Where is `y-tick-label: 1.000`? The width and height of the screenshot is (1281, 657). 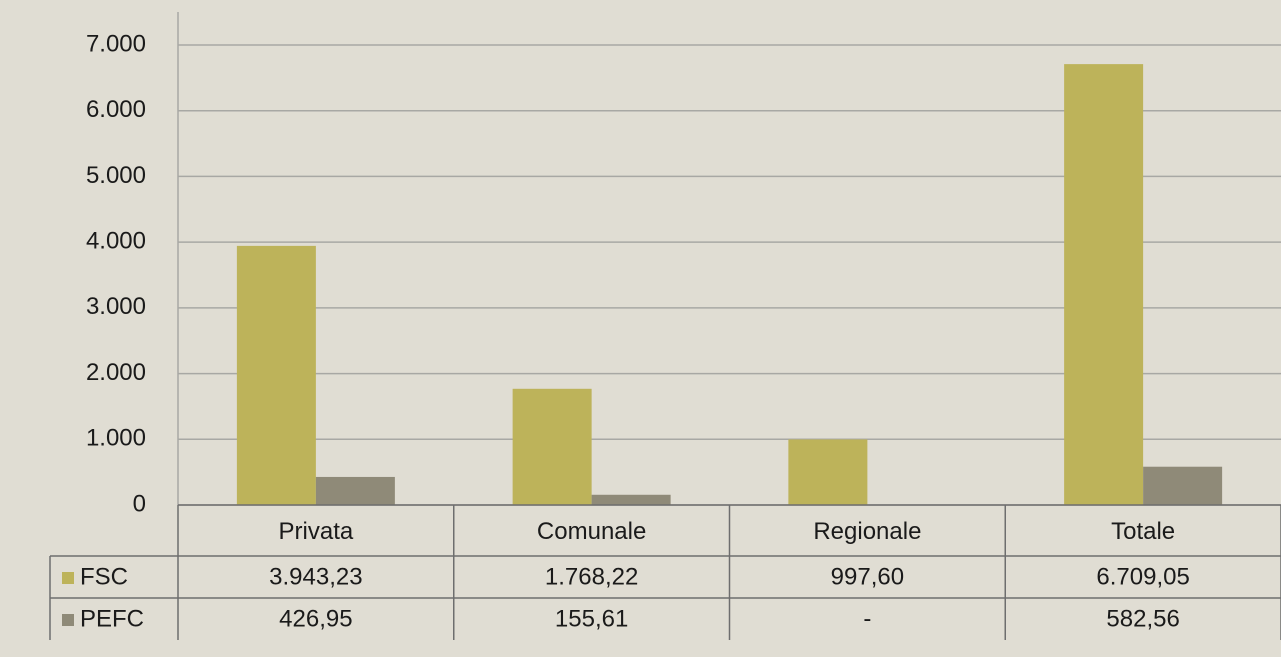 y-tick-label: 1.000 is located at coordinates (116, 438).